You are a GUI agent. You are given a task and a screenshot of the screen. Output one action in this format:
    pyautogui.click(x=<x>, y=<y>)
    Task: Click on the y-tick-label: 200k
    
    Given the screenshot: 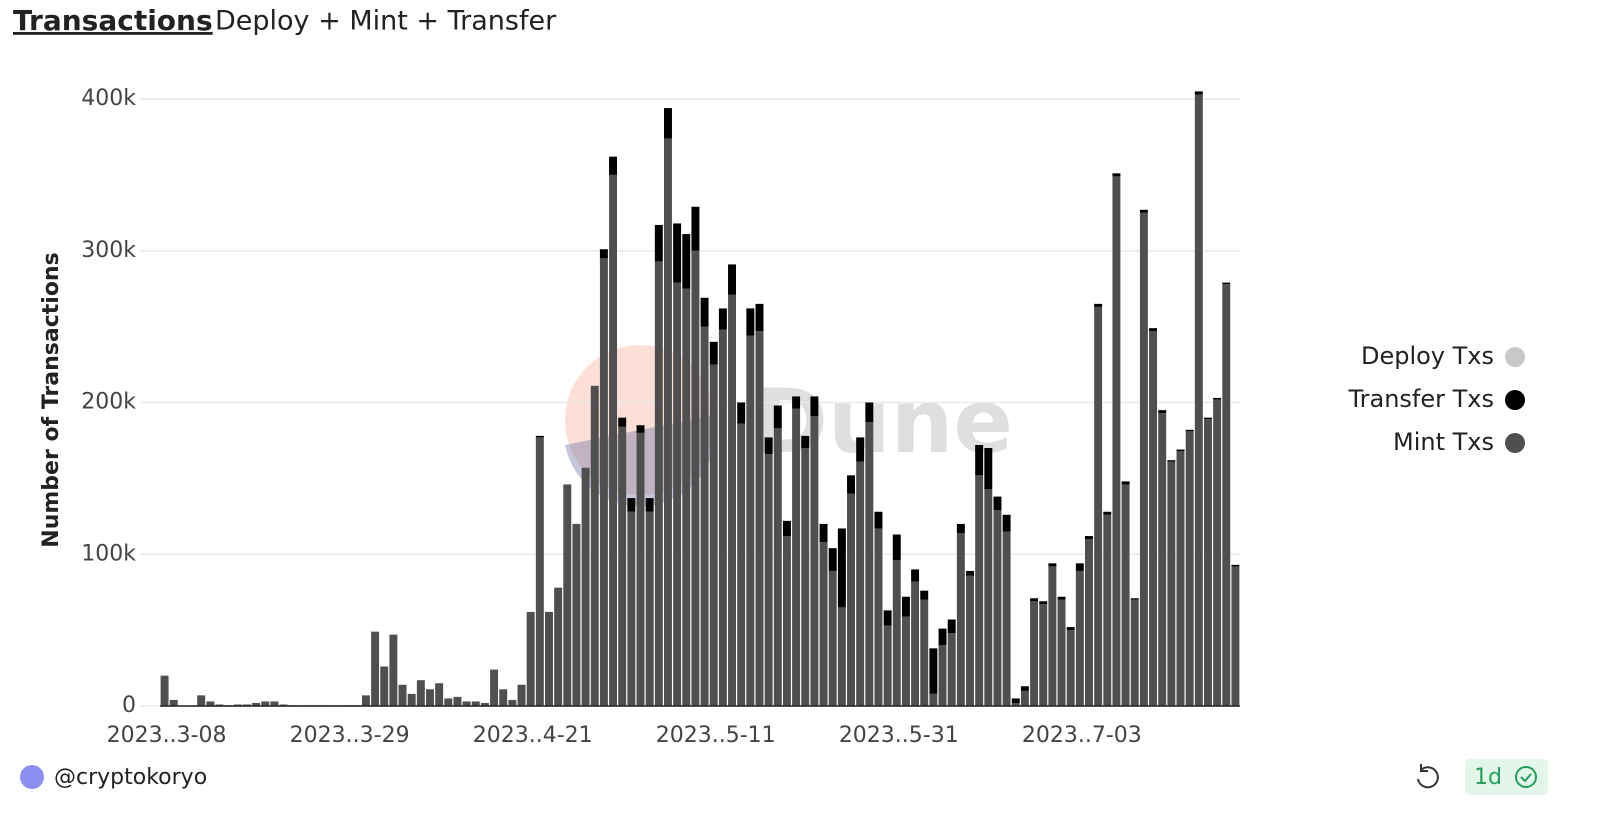 What is the action you would take?
    pyautogui.click(x=108, y=402)
    